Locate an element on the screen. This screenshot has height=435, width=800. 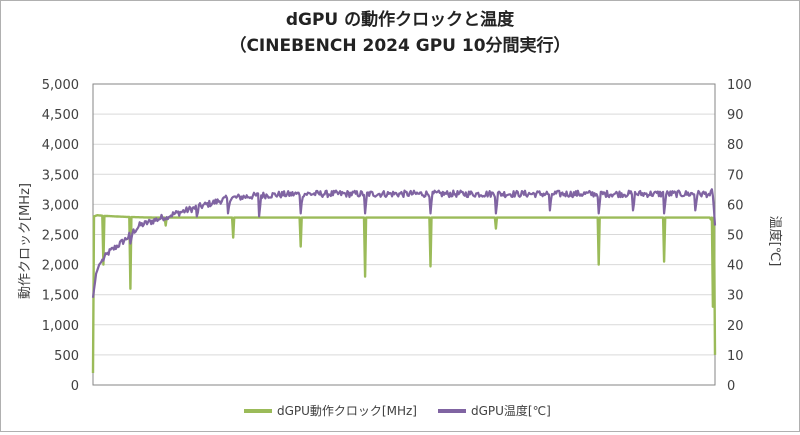
legend-label-clock: dGPU動作クロック[MHz] is located at coordinates (347, 411).